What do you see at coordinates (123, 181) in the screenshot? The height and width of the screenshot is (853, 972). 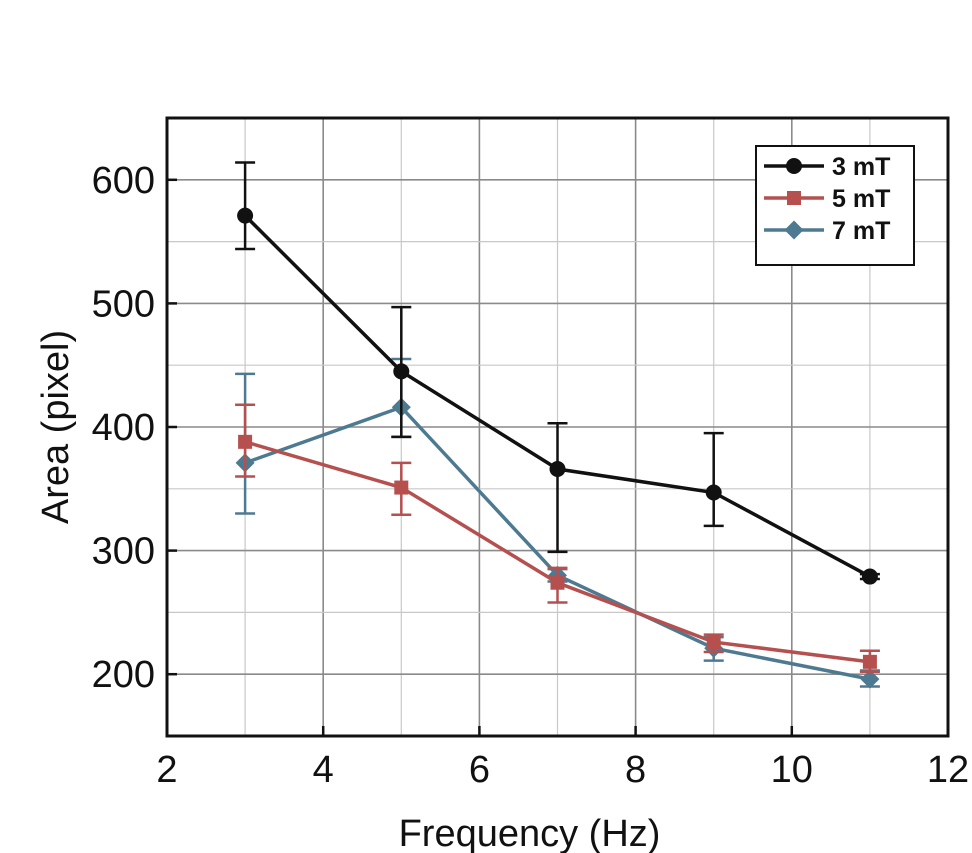 I see `y-tick-label: 600` at bounding box center [123, 181].